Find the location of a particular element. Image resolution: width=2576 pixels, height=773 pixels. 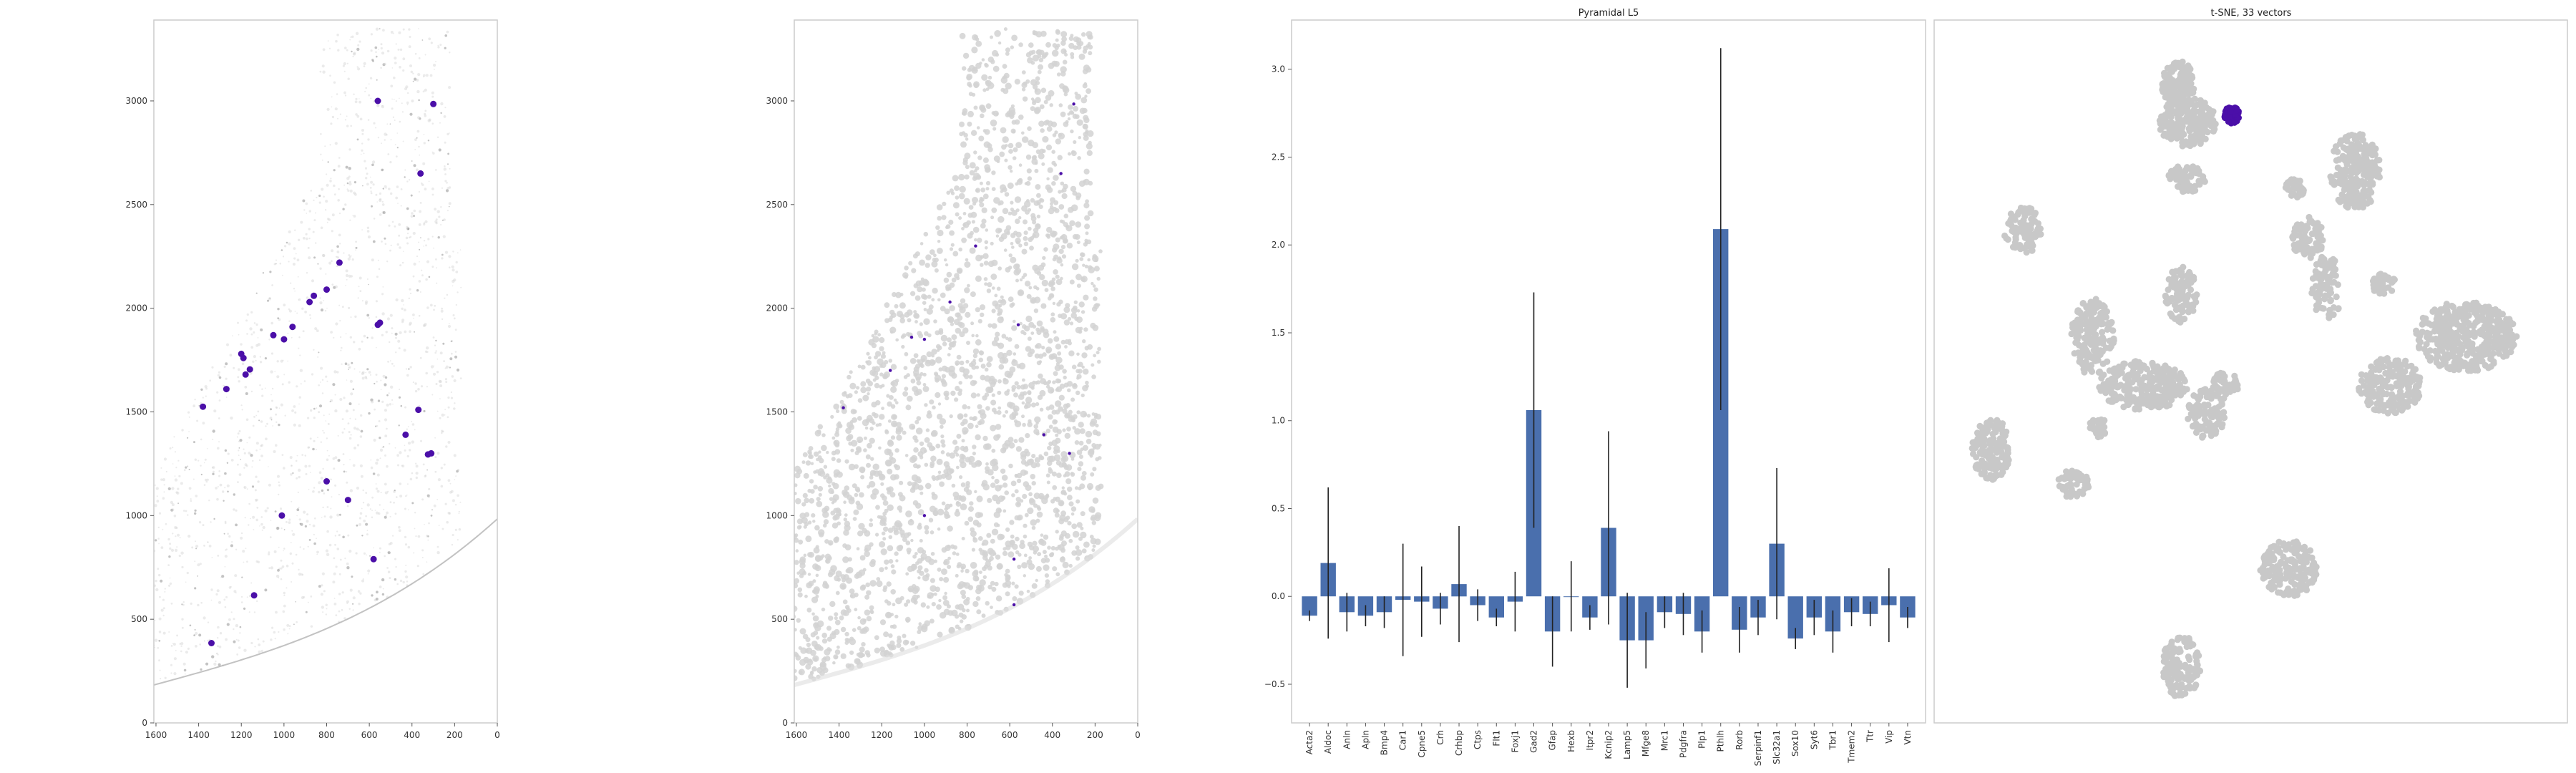

bar is located at coordinates (1496, 607).